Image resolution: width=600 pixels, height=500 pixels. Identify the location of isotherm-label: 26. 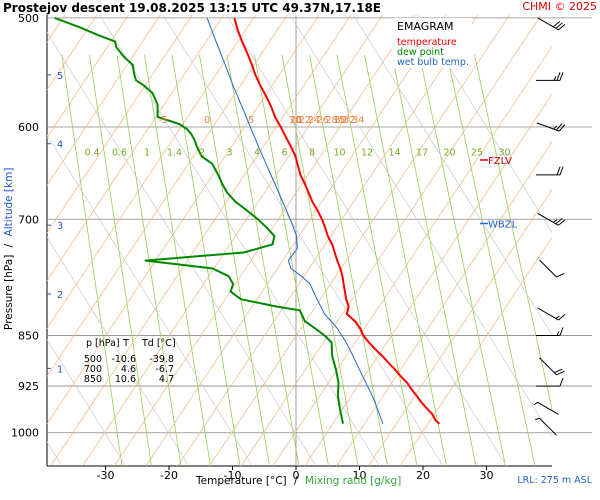
(323, 120).